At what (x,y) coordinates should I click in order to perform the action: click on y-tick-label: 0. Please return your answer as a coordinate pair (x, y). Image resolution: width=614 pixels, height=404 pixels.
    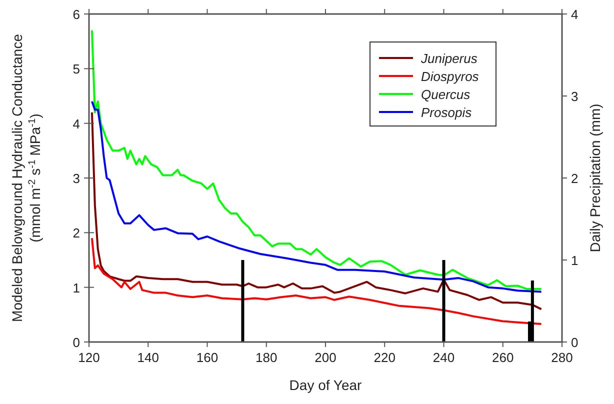
    Looking at the image, I should click on (76, 342).